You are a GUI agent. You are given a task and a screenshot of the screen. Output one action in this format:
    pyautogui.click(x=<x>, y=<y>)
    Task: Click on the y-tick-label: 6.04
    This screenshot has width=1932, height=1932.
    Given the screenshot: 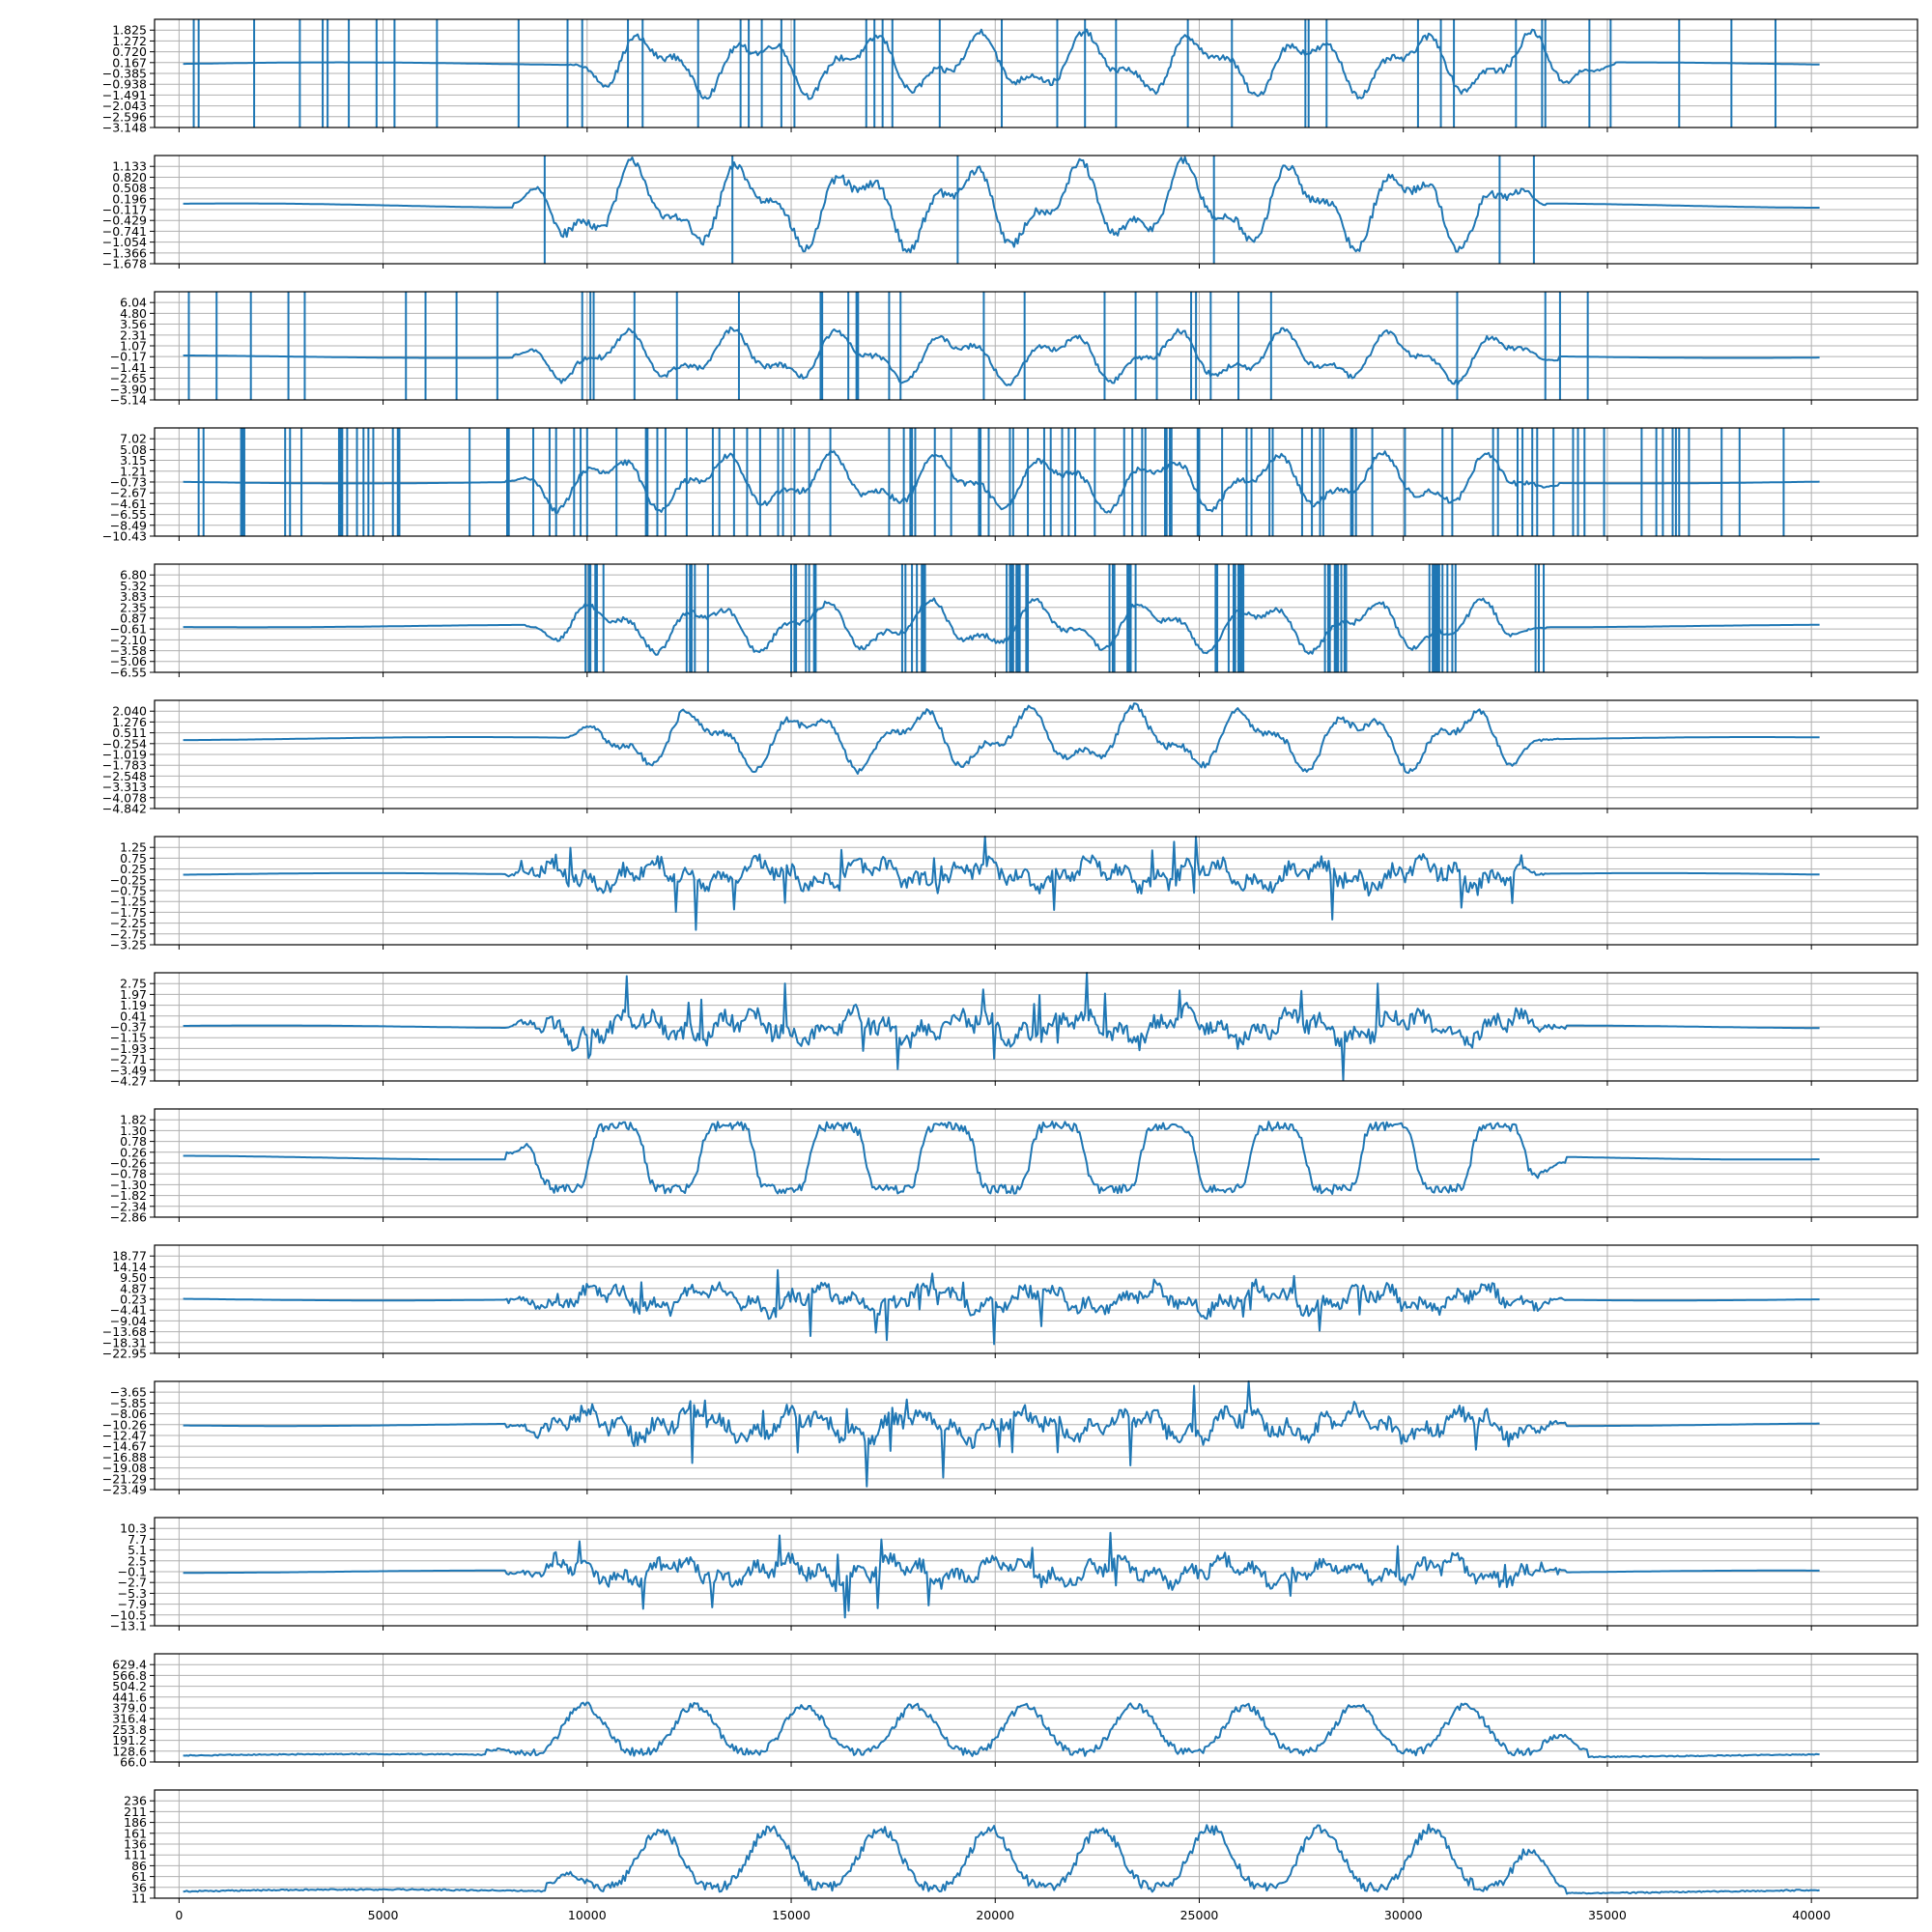 What is the action you would take?
    pyautogui.click(x=133, y=303)
    